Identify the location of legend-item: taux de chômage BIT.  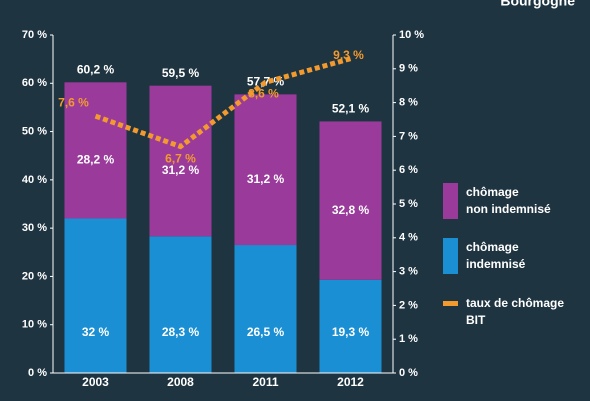
(503, 312).